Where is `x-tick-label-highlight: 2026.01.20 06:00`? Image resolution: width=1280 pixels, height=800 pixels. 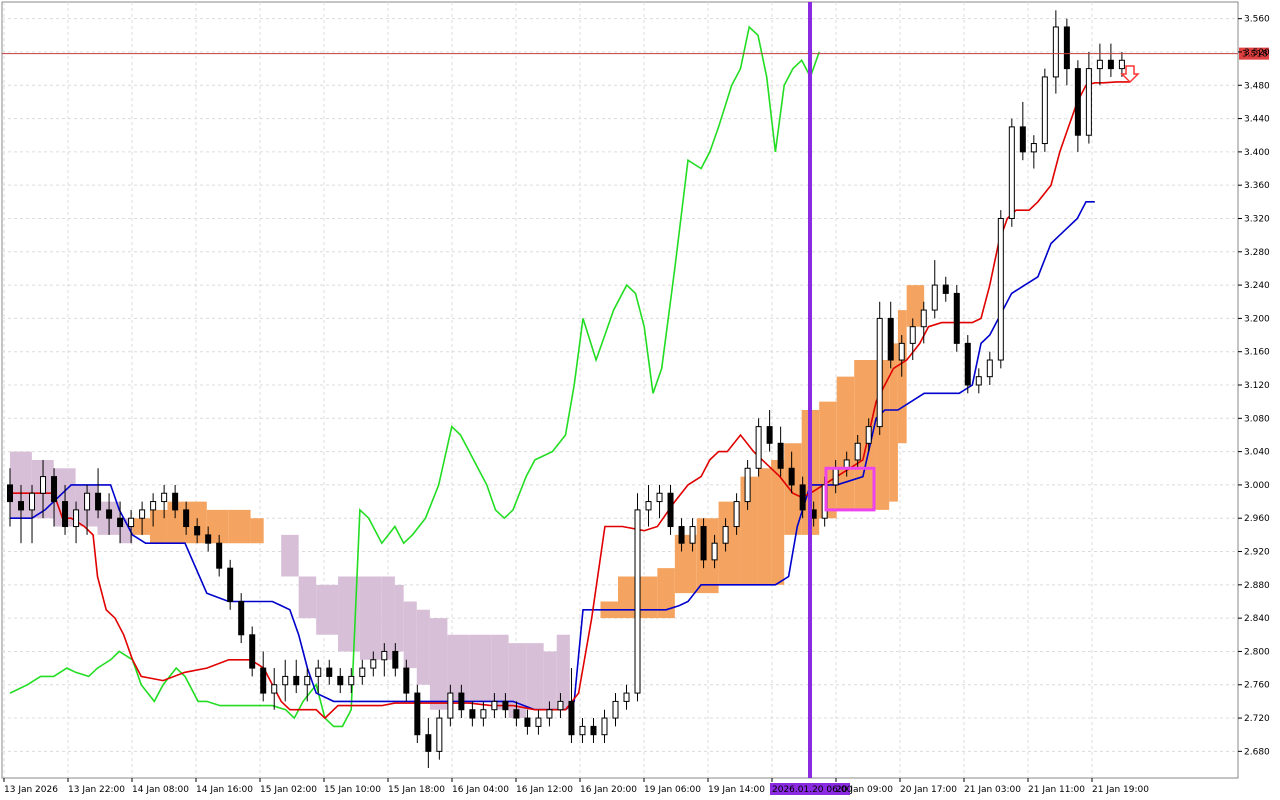
x-tick-label-highlight: 2026.01.20 06:00 is located at coordinates (812, 790).